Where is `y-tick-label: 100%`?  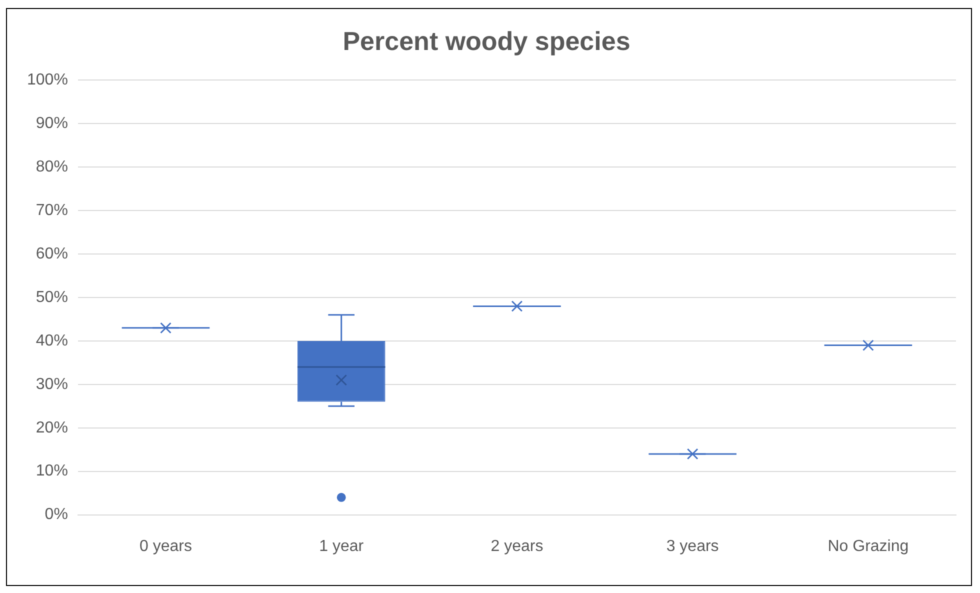 y-tick-label: 100% is located at coordinates (47, 80).